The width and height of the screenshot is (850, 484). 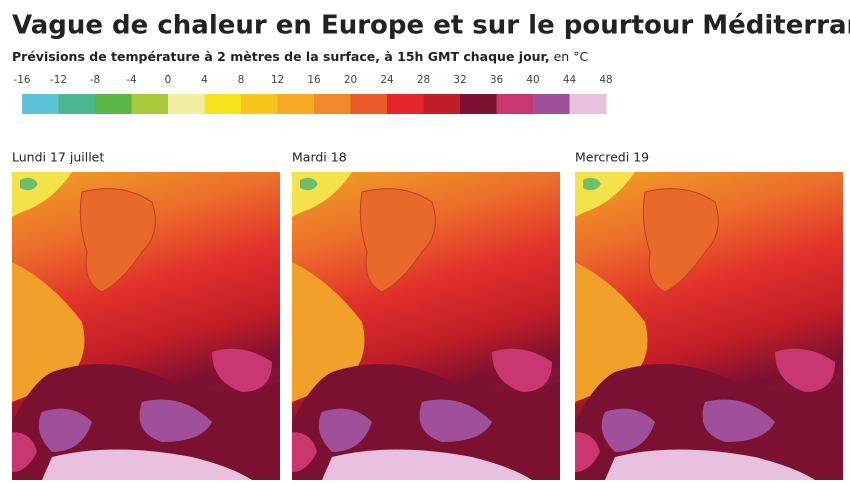 I want to click on legend-tick-label: 16, so click(x=314, y=80).